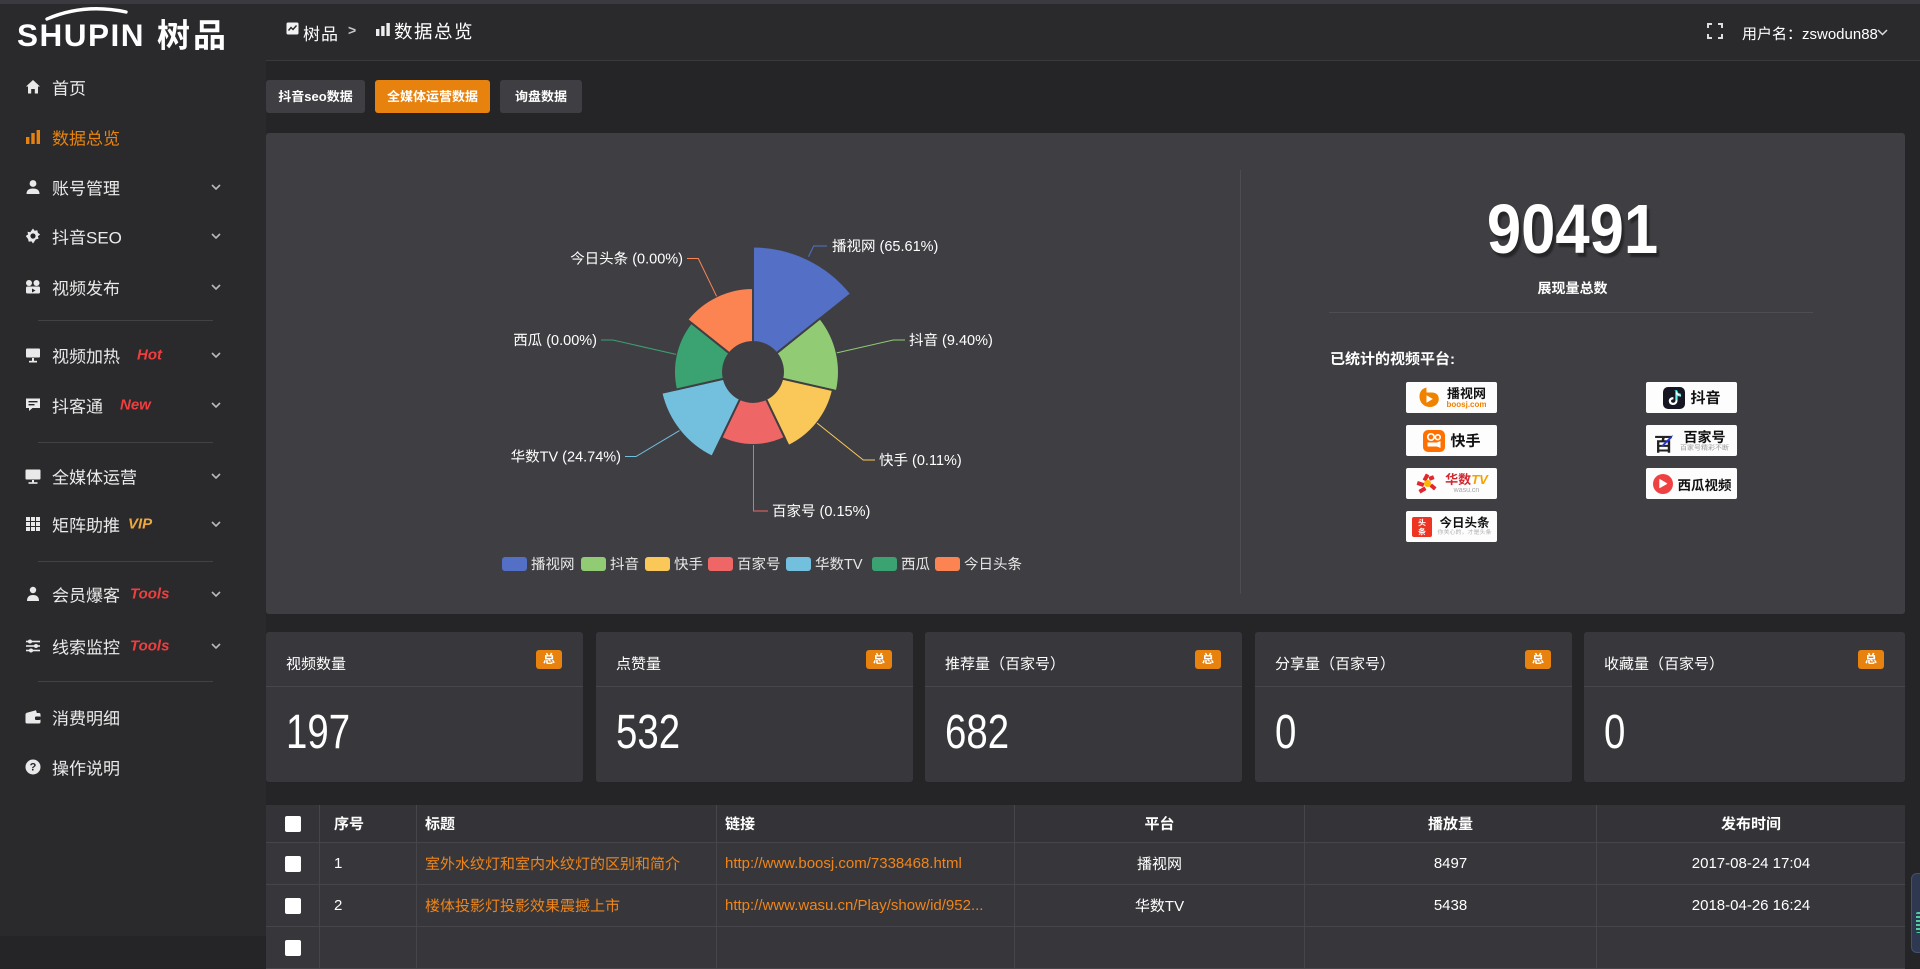 The width and height of the screenshot is (1920, 969). Describe the element at coordinates (915, 565) in the screenshot. I see `svg-text: 西瓜` at that location.